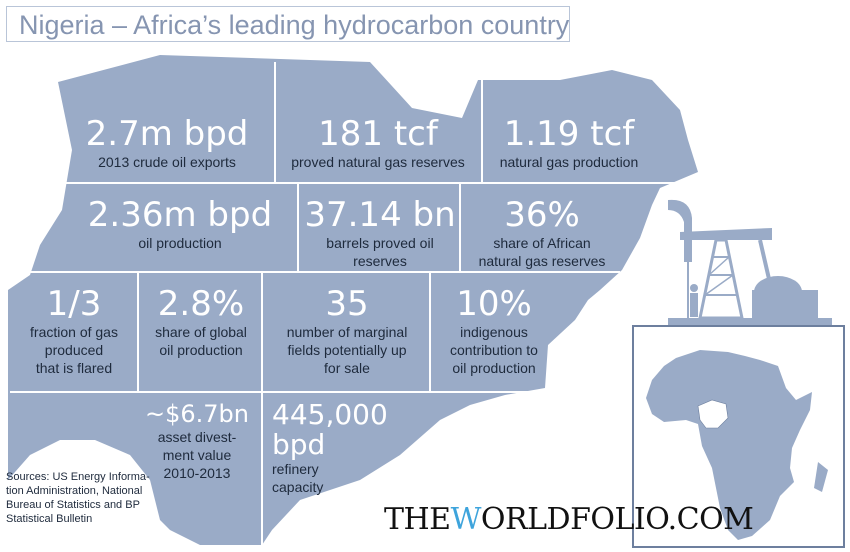  I want to click on stat-label: natural gas production, so click(569, 162).